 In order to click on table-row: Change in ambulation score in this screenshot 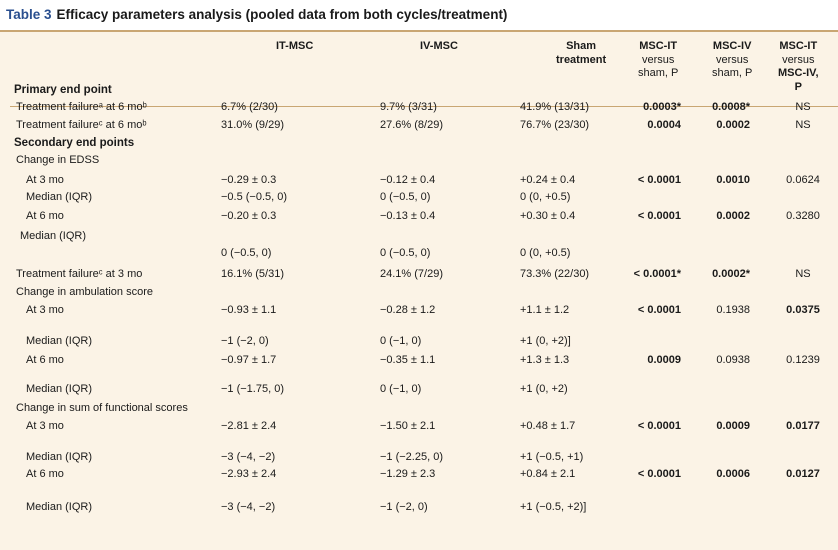, I will do `click(419, 292)`.